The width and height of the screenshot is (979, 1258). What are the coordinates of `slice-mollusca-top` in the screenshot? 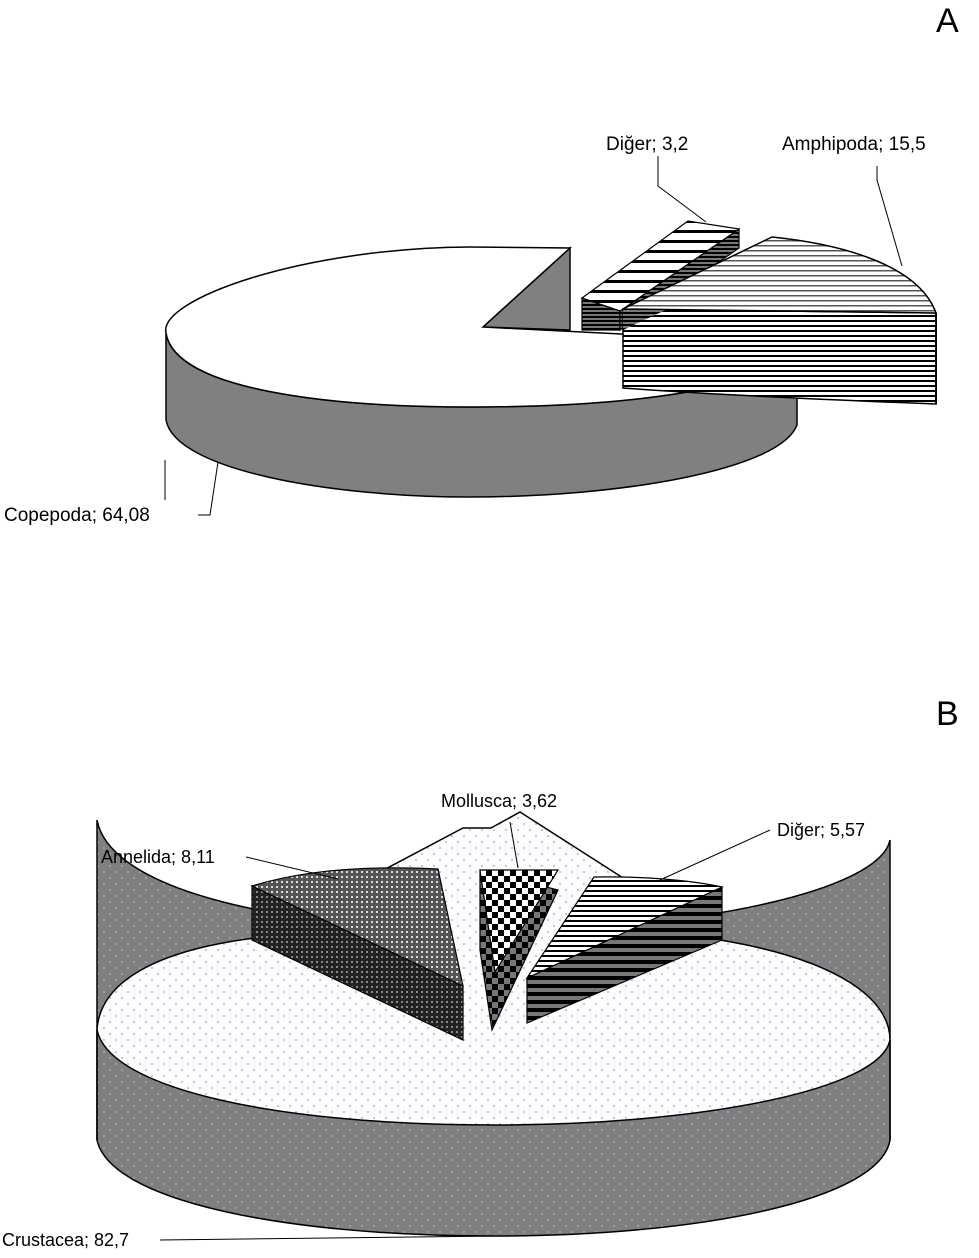 It's located at (519, 921).